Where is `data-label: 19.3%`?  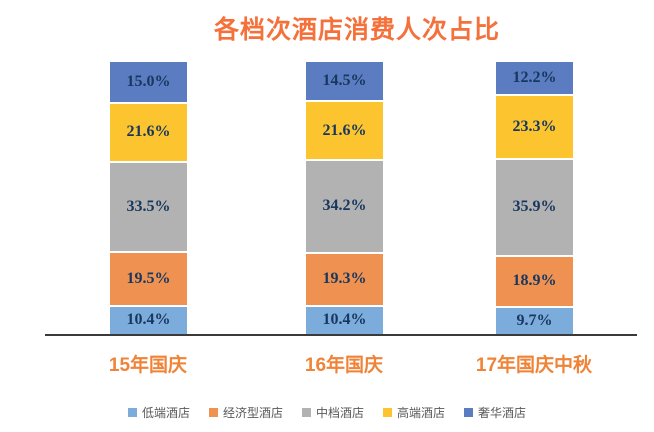 data-label: 19.3% is located at coordinates (344, 279).